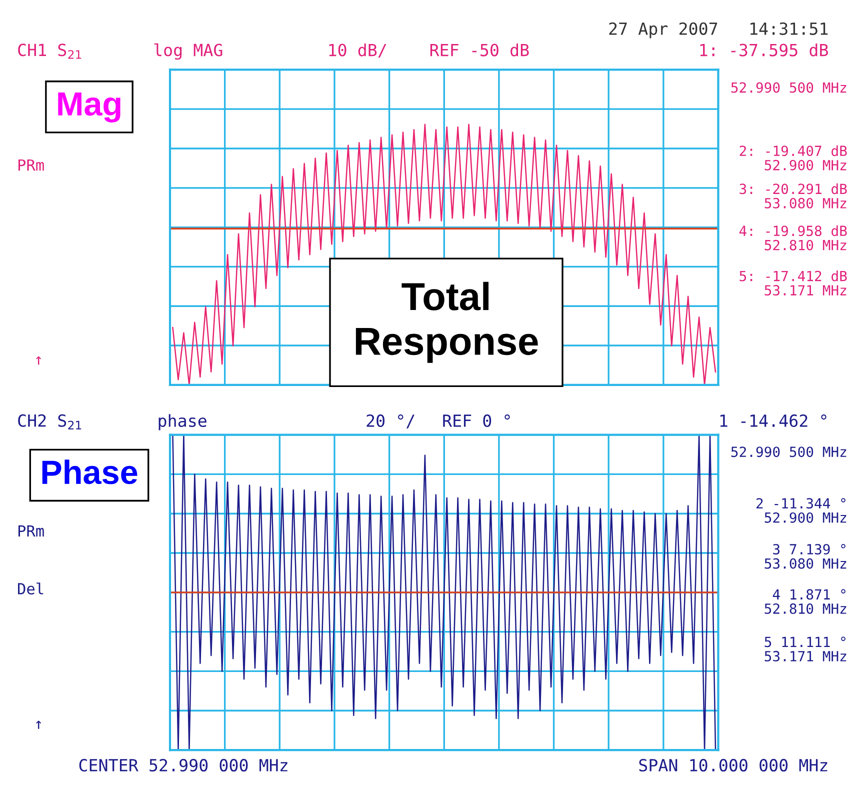 This screenshot has width=850, height=792. What do you see at coordinates (182, 422) in the screenshot?
I see `text: phase` at bounding box center [182, 422].